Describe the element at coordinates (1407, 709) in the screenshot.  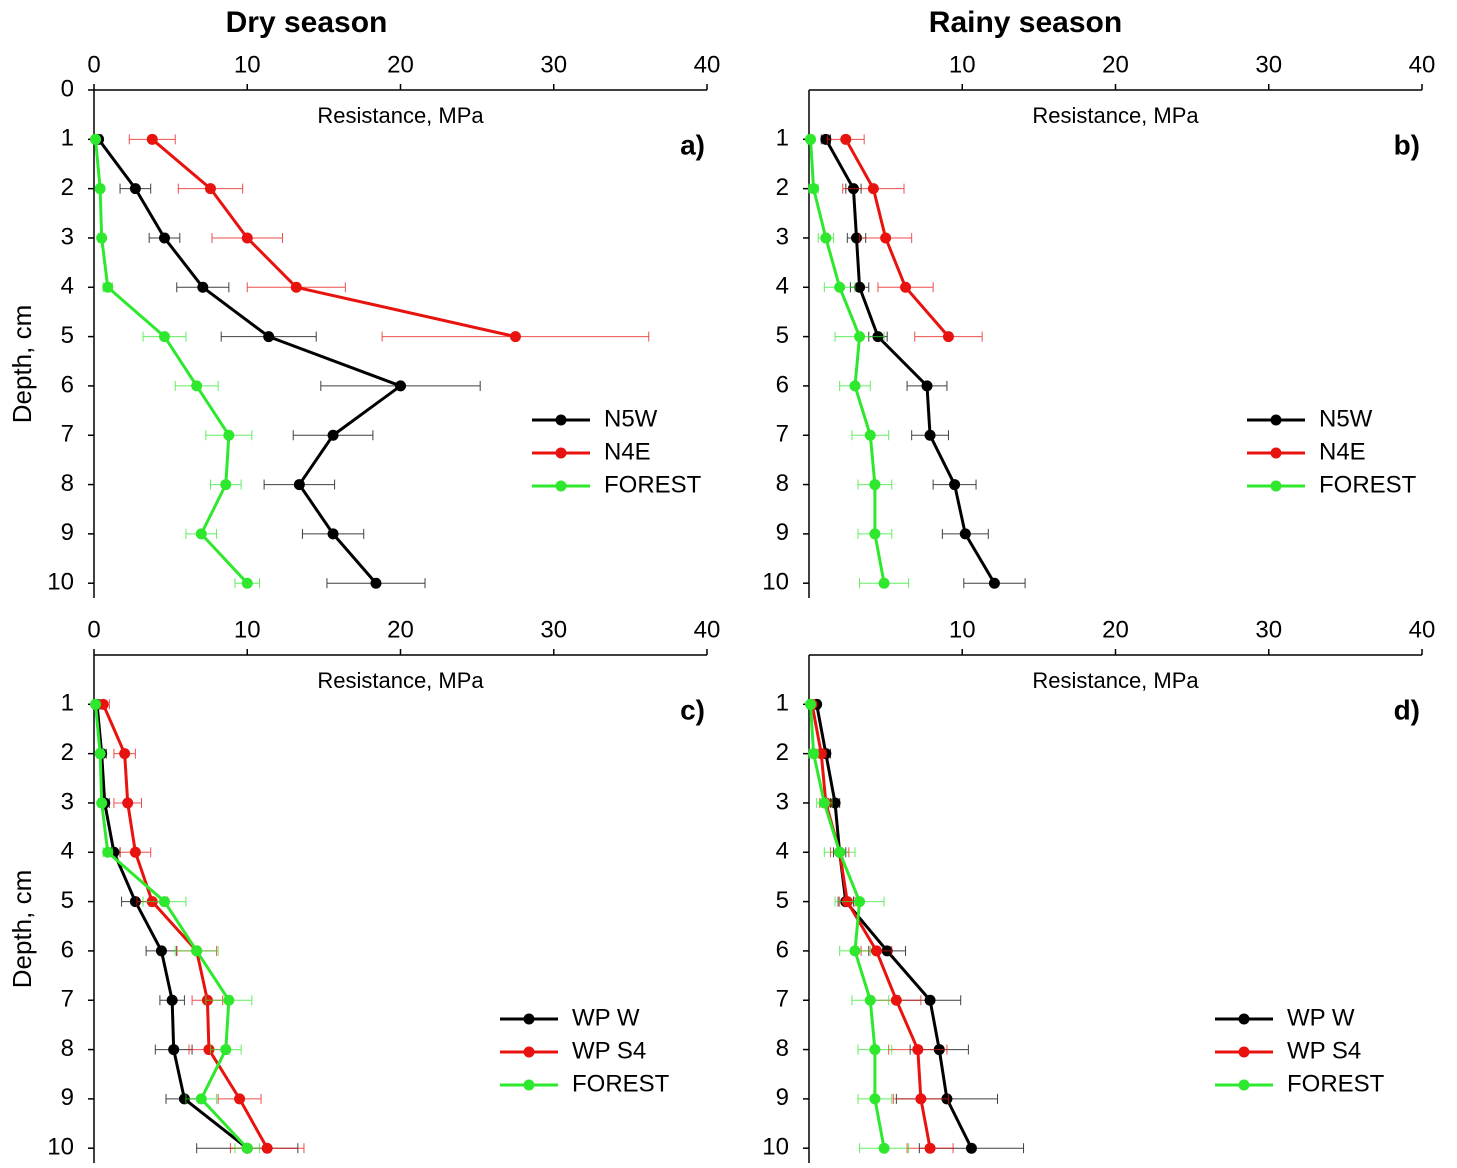
I see `panel-label: d)` at that location.